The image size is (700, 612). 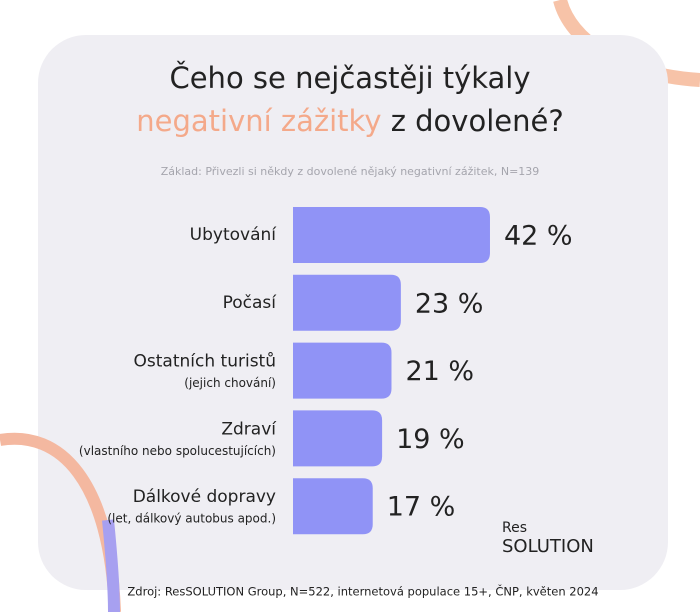 I want to click on value-label: 21 %, so click(x=439, y=371).